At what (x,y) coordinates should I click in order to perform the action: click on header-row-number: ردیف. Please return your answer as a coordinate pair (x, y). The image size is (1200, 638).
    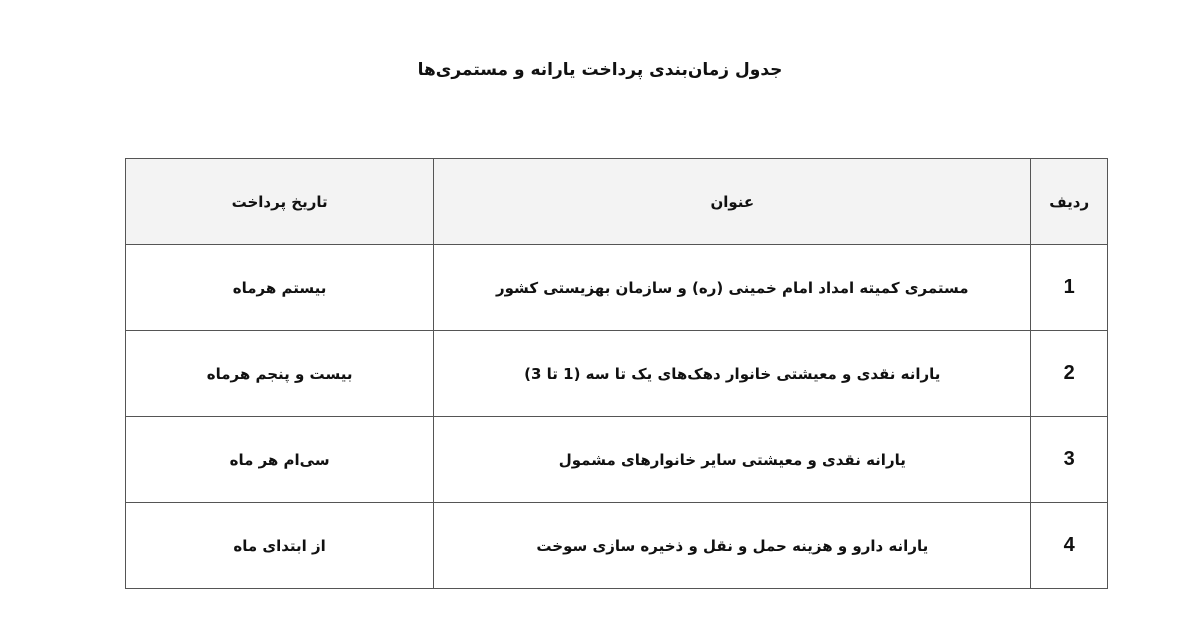
    Looking at the image, I should click on (1069, 201).